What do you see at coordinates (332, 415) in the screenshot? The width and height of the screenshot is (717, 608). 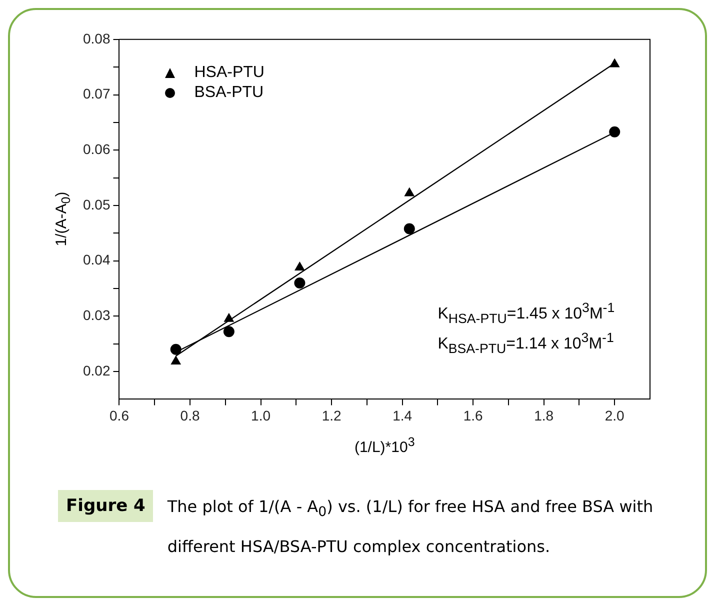 I see `x-tick-label: 1.2` at bounding box center [332, 415].